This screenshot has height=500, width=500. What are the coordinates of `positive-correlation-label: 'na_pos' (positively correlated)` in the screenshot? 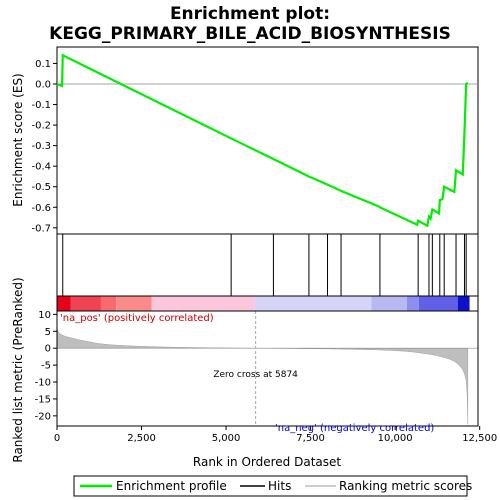 It's located at (137, 318).